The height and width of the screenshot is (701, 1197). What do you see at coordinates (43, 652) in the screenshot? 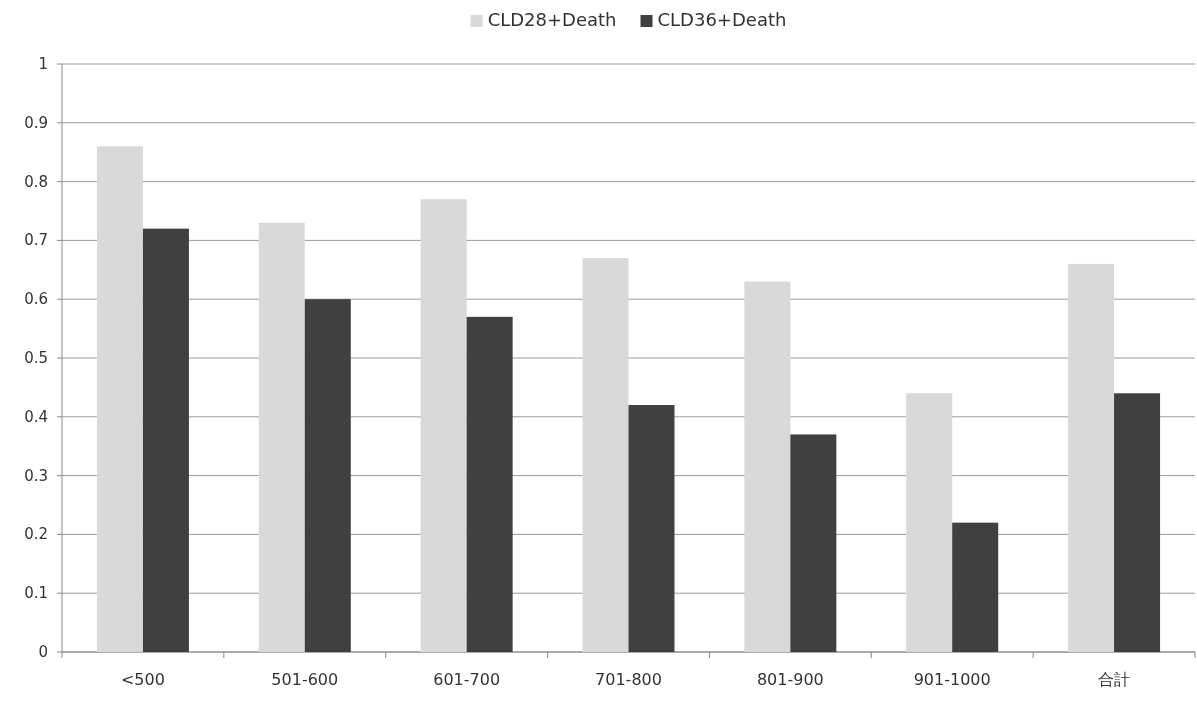
I see `y-tick-label: 0` at bounding box center [43, 652].